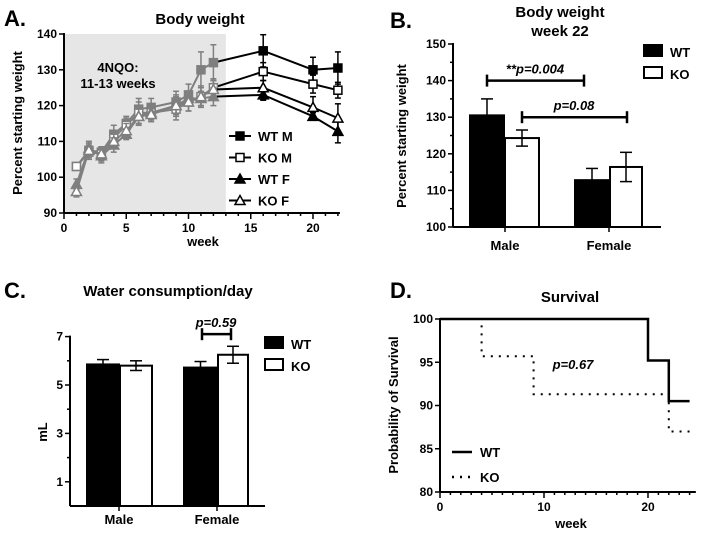  I want to click on shaded-label: 11-13 weeks, so click(117, 83).